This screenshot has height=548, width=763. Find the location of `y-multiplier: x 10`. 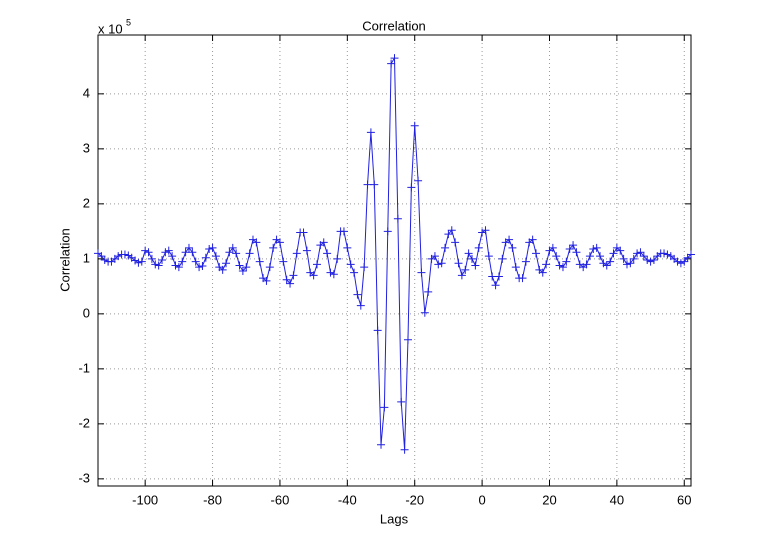

y-multiplier: x 10 is located at coordinates (110, 28).